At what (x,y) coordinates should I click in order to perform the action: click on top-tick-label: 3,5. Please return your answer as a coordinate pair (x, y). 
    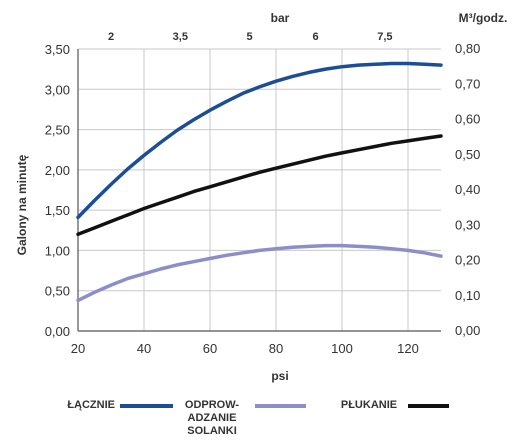
    Looking at the image, I should click on (180, 37).